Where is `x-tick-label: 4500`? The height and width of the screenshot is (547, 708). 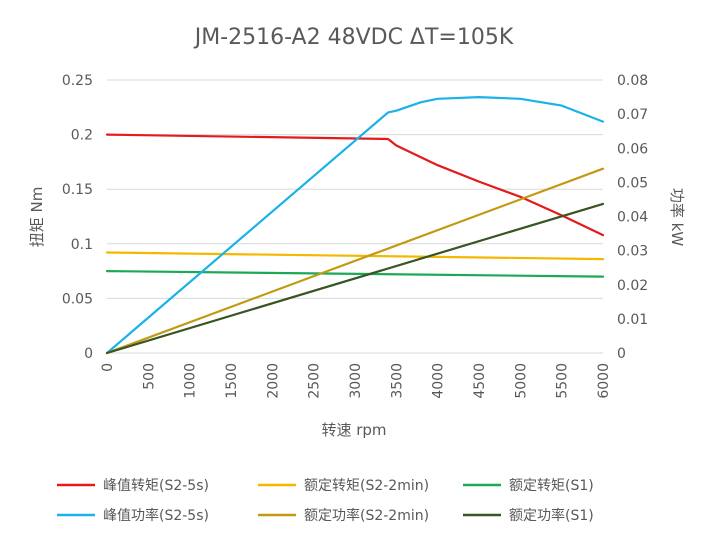 x-tick-label: 4500 is located at coordinates (480, 381).